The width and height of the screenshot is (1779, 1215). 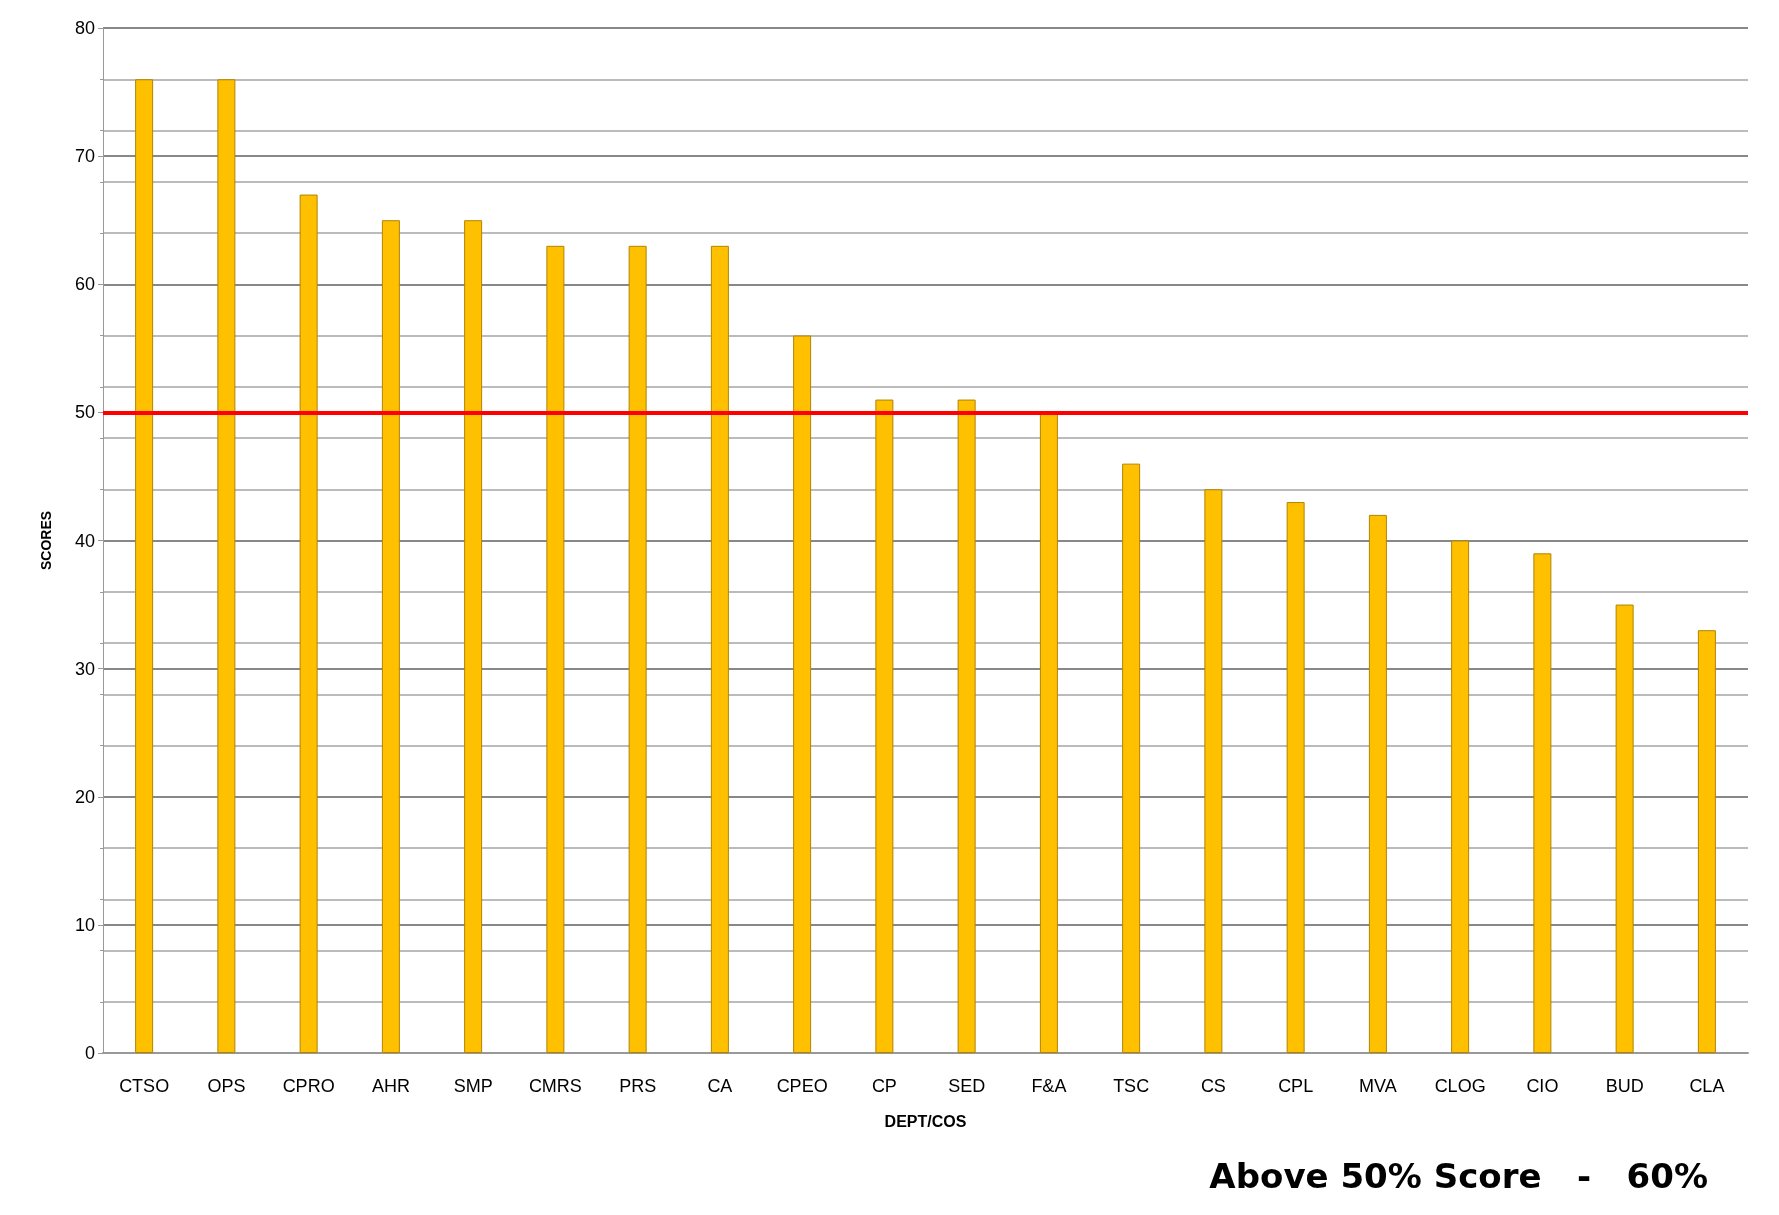 I want to click on y-tick-label: 20, so click(x=84, y=796).